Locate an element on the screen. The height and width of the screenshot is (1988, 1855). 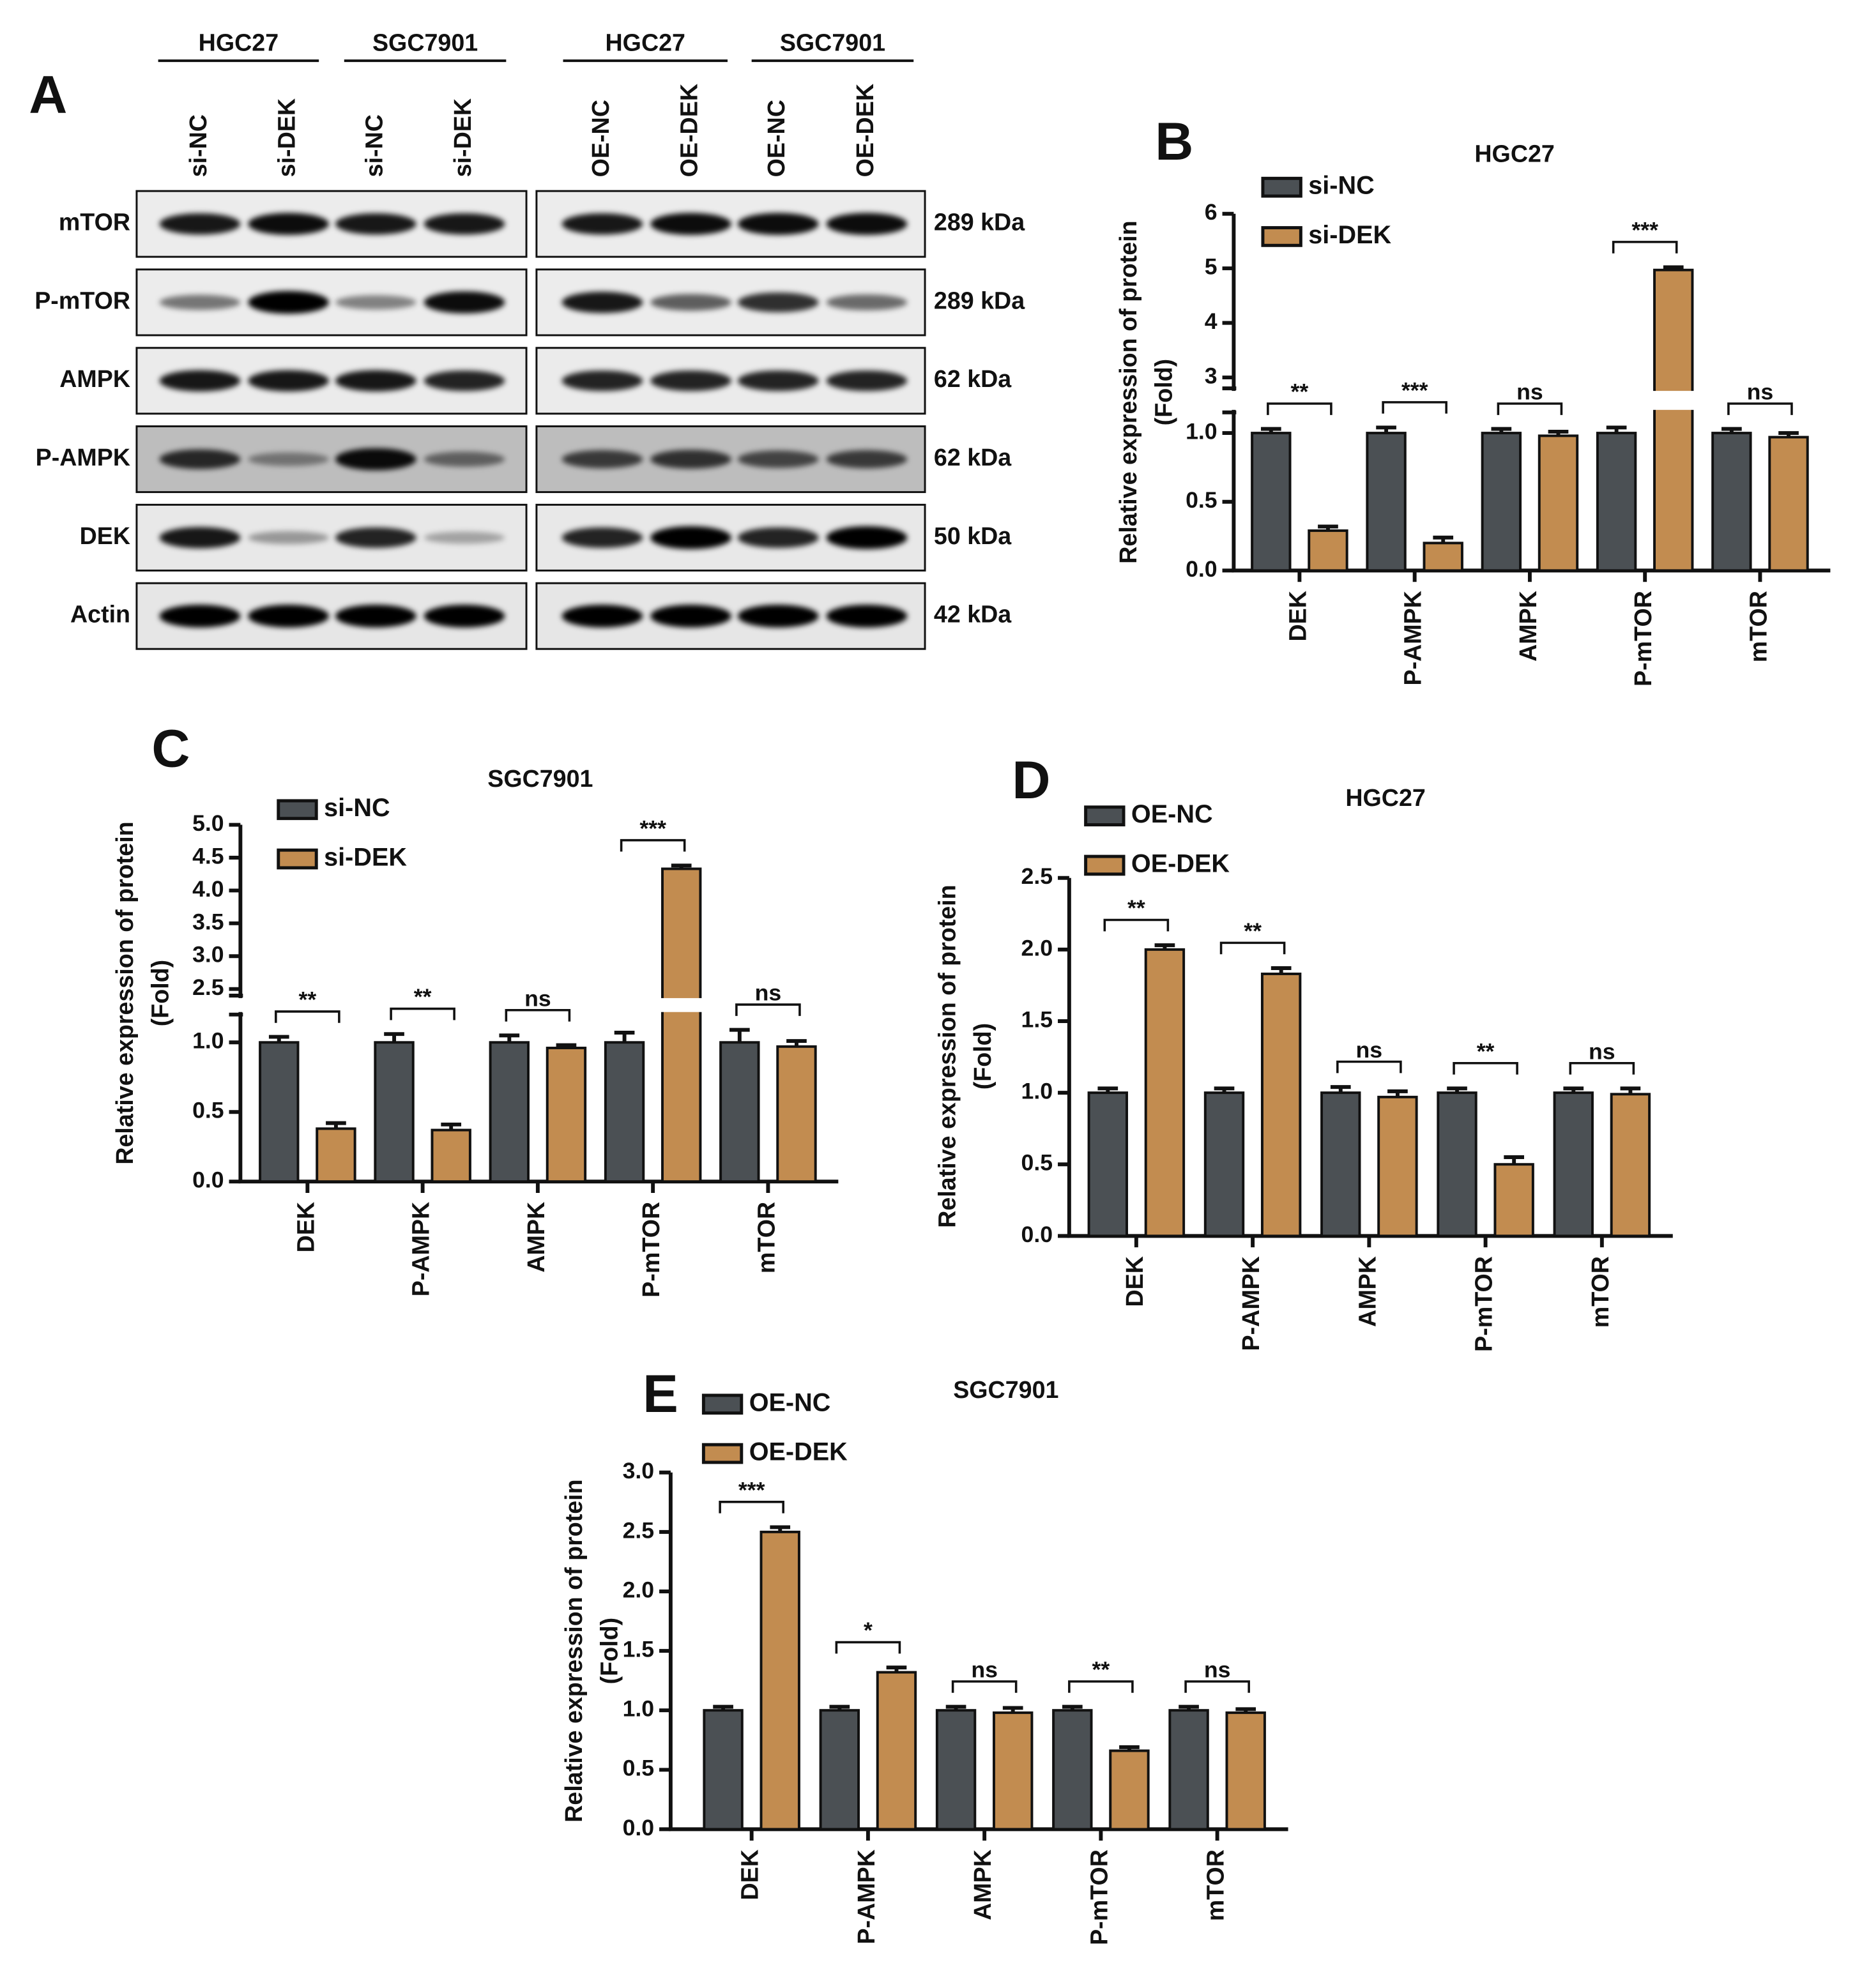
lane-label: OE-NC is located at coordinates (777, 138).